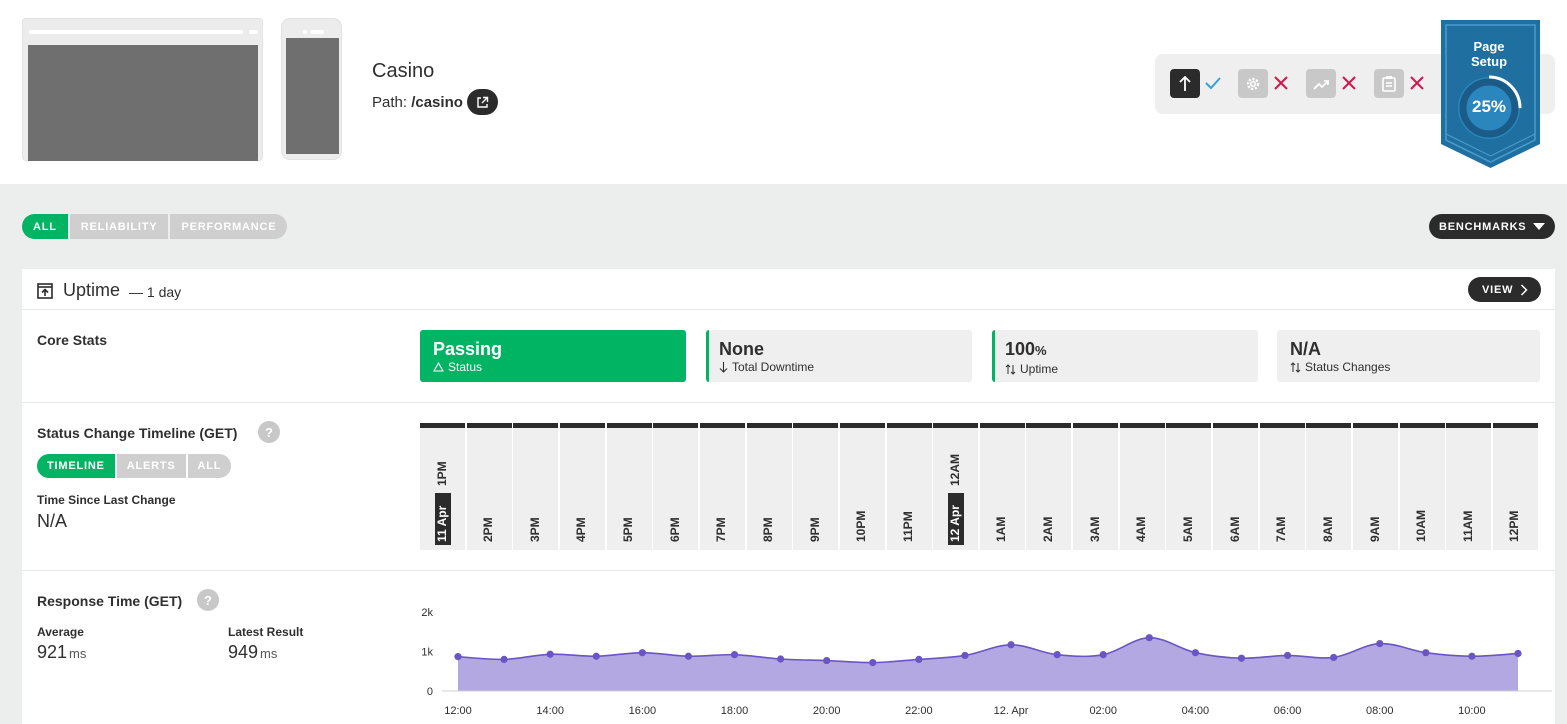  What do you see at coordinates (269, 432) in the screenshot?
I see `timeline-help-icon: ?` at bounding box center [269, 432].